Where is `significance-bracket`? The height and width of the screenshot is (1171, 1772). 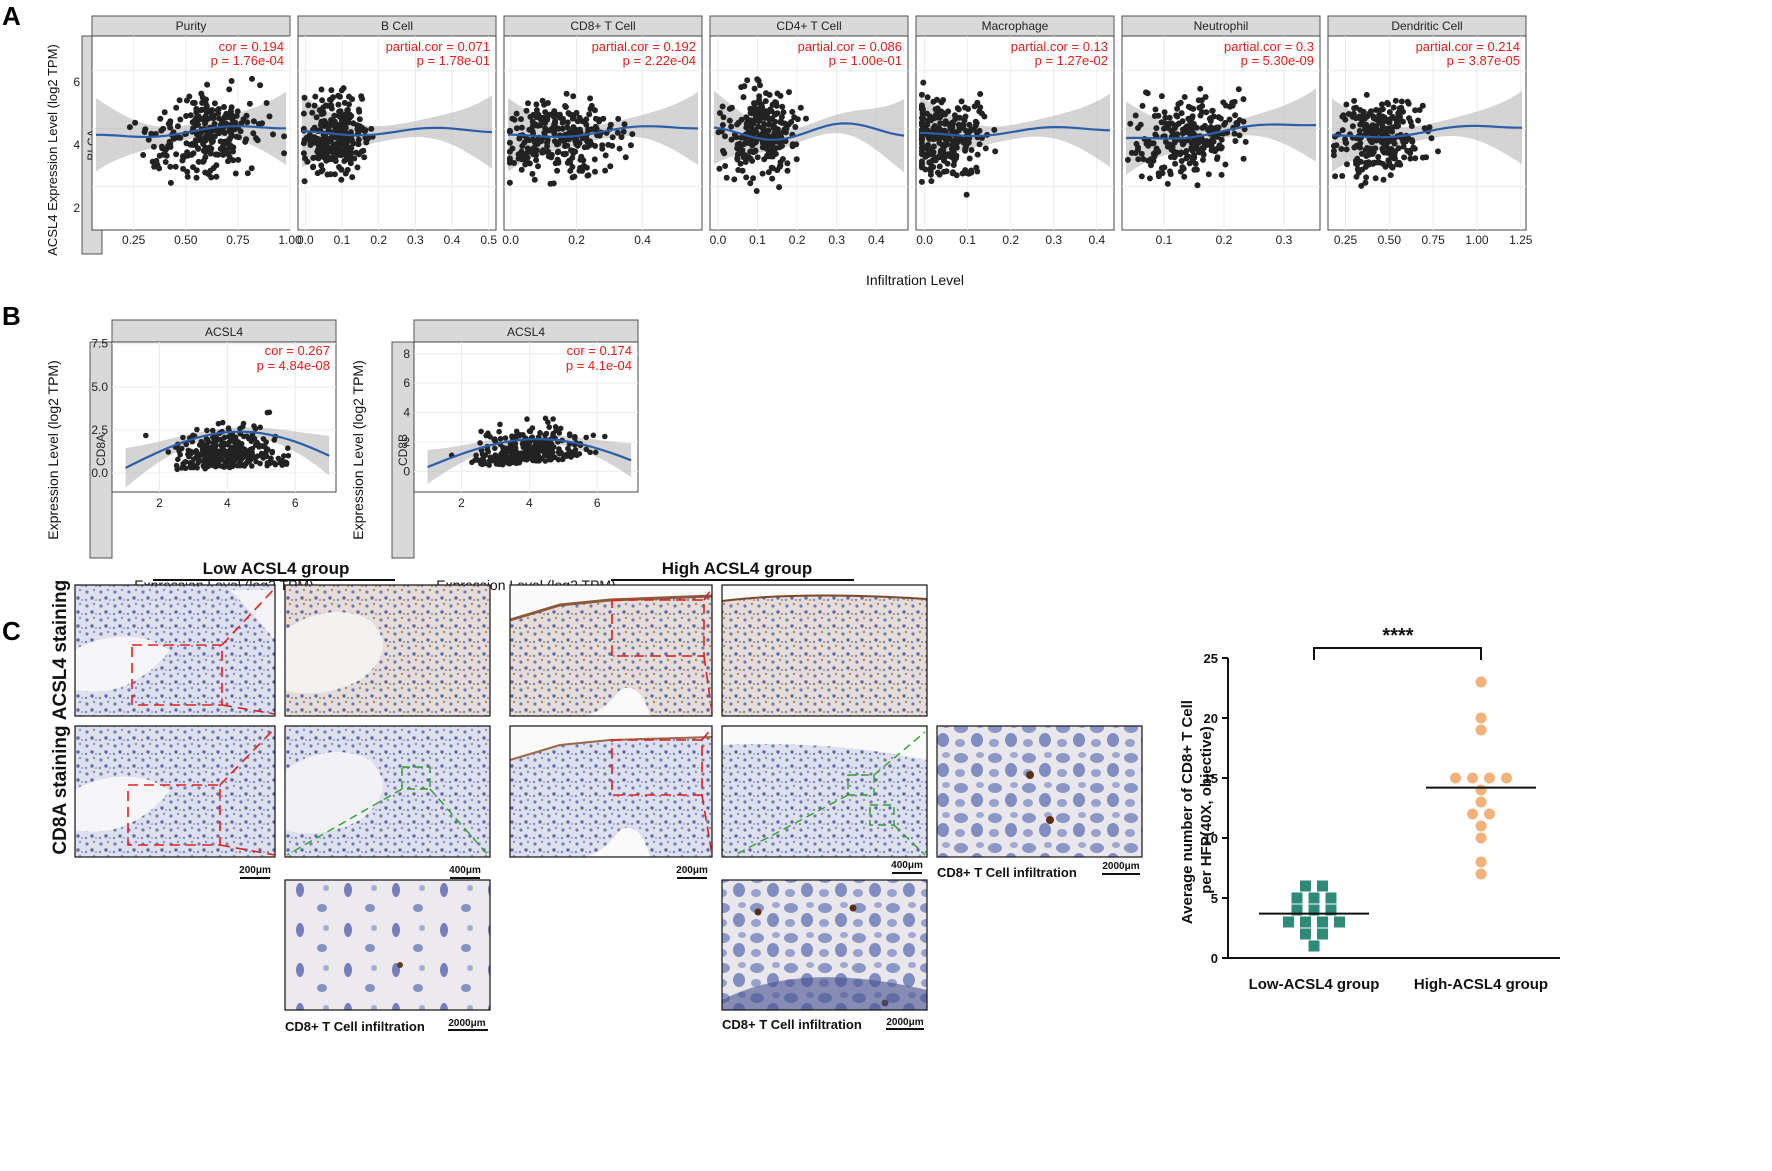
significance-bracket is located at coordinates (1397, 653).